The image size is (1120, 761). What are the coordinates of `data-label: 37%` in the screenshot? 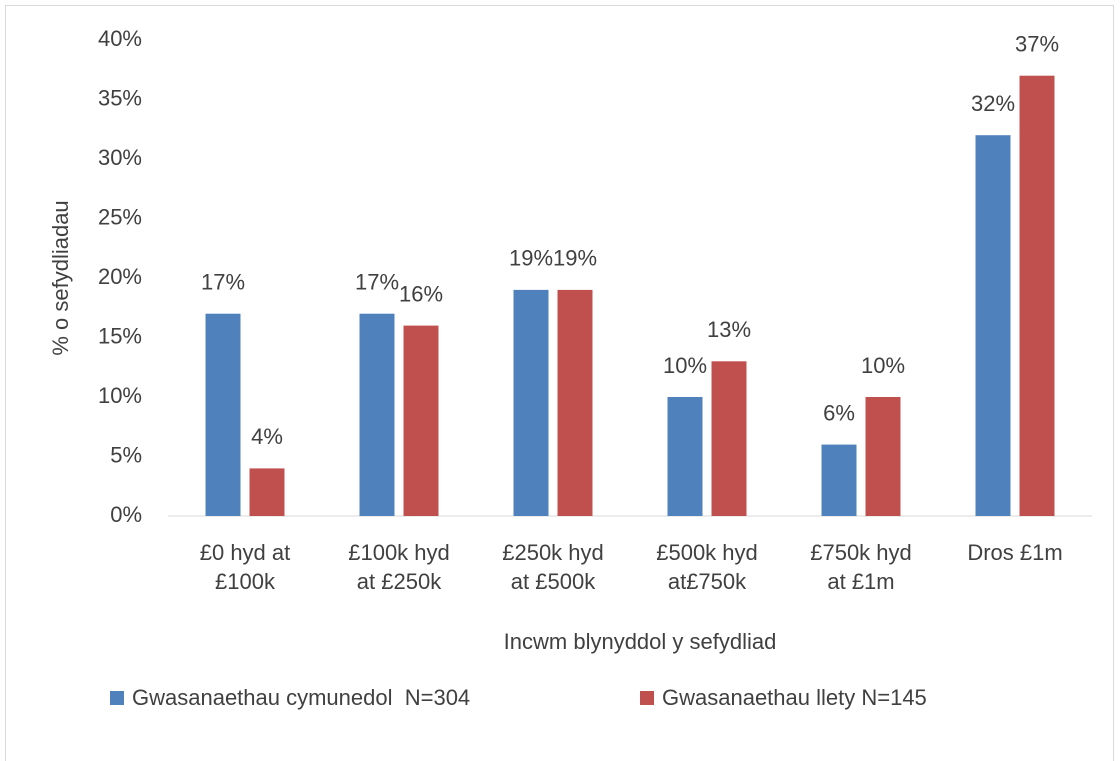 It's located at (1037, 44).